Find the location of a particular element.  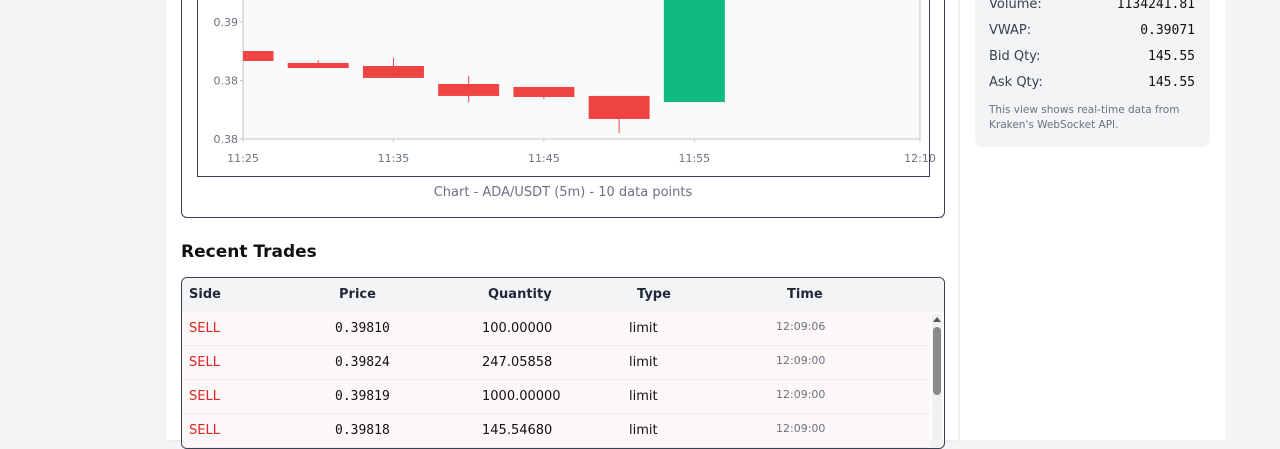

x-tick-label: 11:45 is located at coordinates (544, 158).